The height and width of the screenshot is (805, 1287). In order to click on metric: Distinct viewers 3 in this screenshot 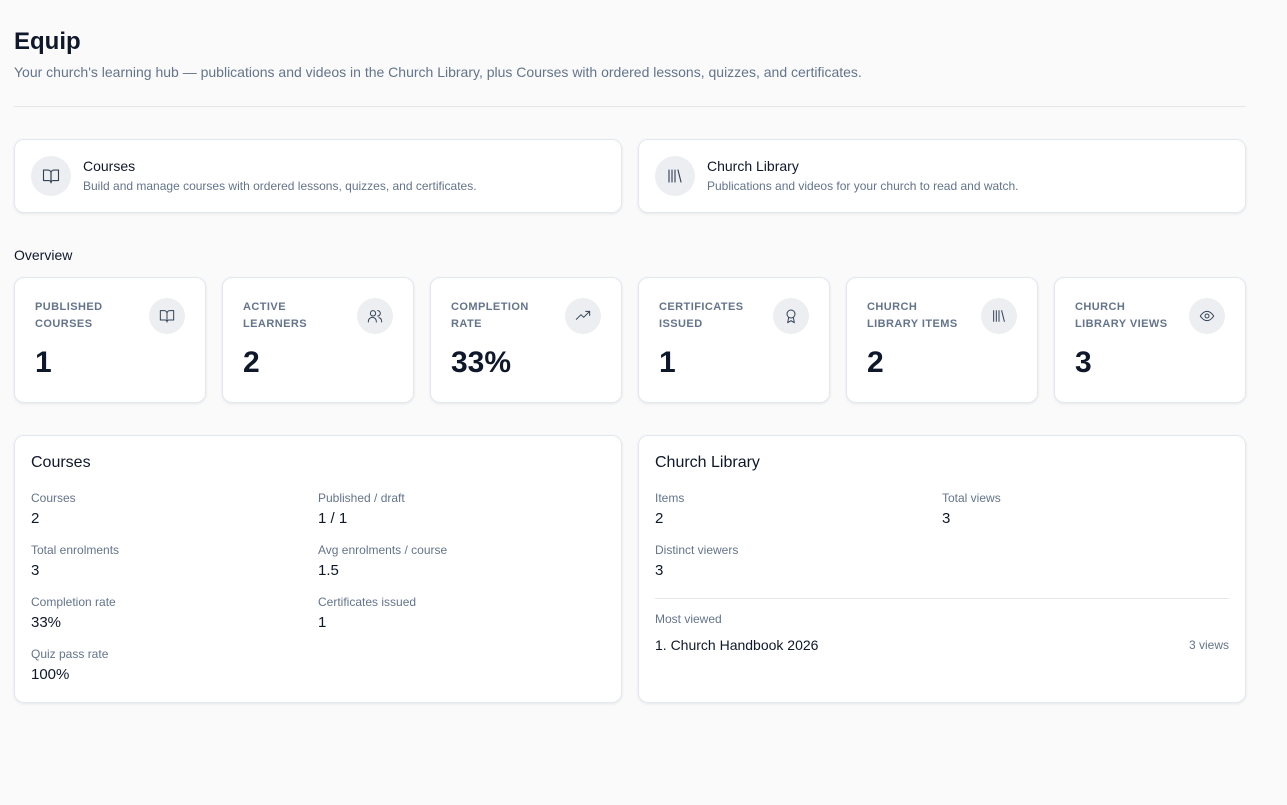, I will do `click(696, 561)`.